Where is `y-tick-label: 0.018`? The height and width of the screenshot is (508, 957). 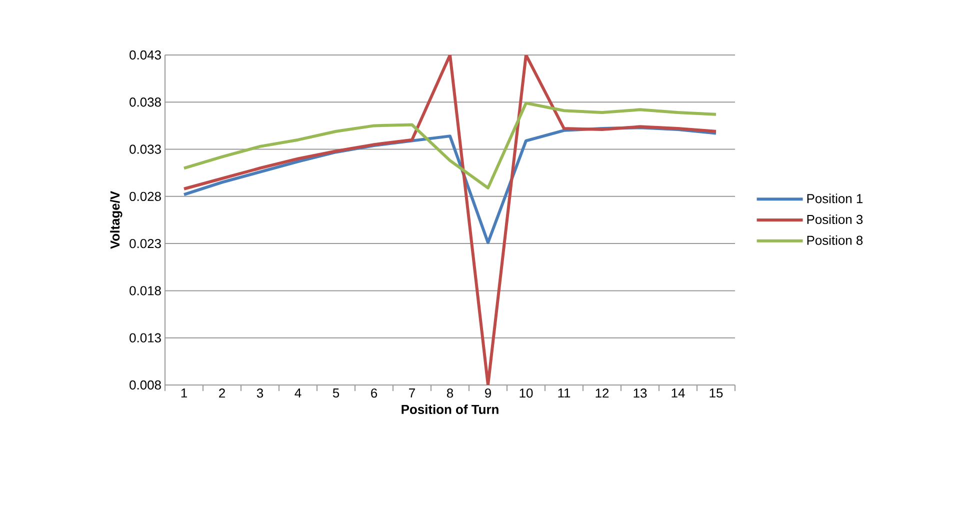
y-tick-label: 0.018 is located at coordinates (145, 291).